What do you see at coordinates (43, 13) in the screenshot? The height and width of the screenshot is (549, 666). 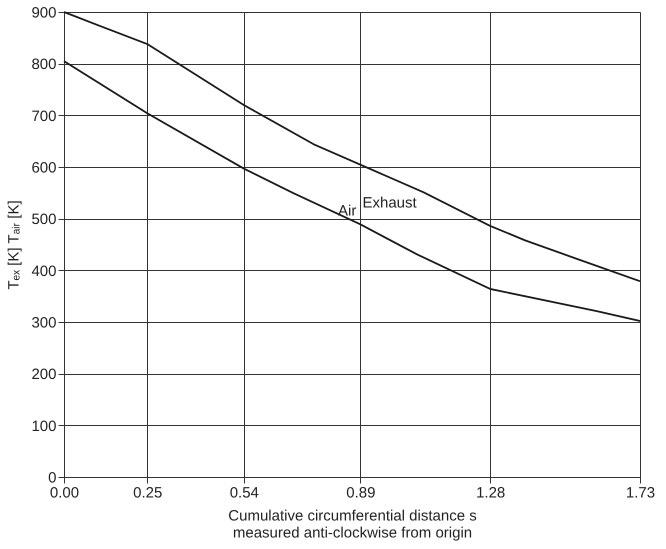 I see `y-tick-label: 900` at bounding box center [43, 13].